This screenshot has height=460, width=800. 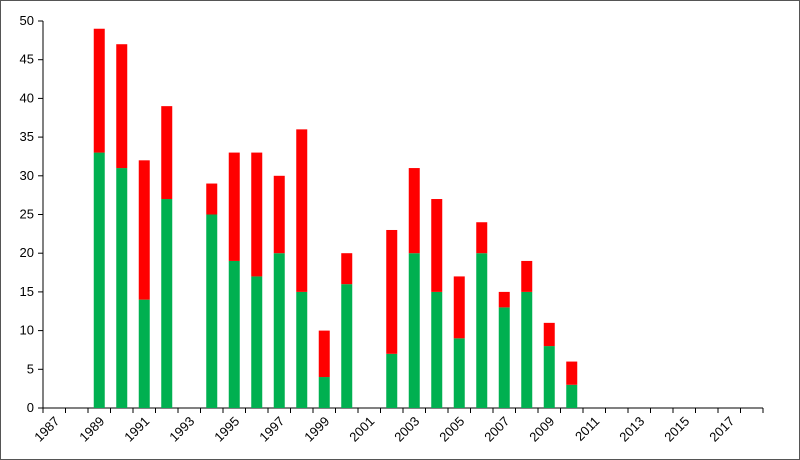 What do you see at coordinates (676, 429) in the screenshot?
I see `x-tick-label: 2015` at bounding box center [676, 429].